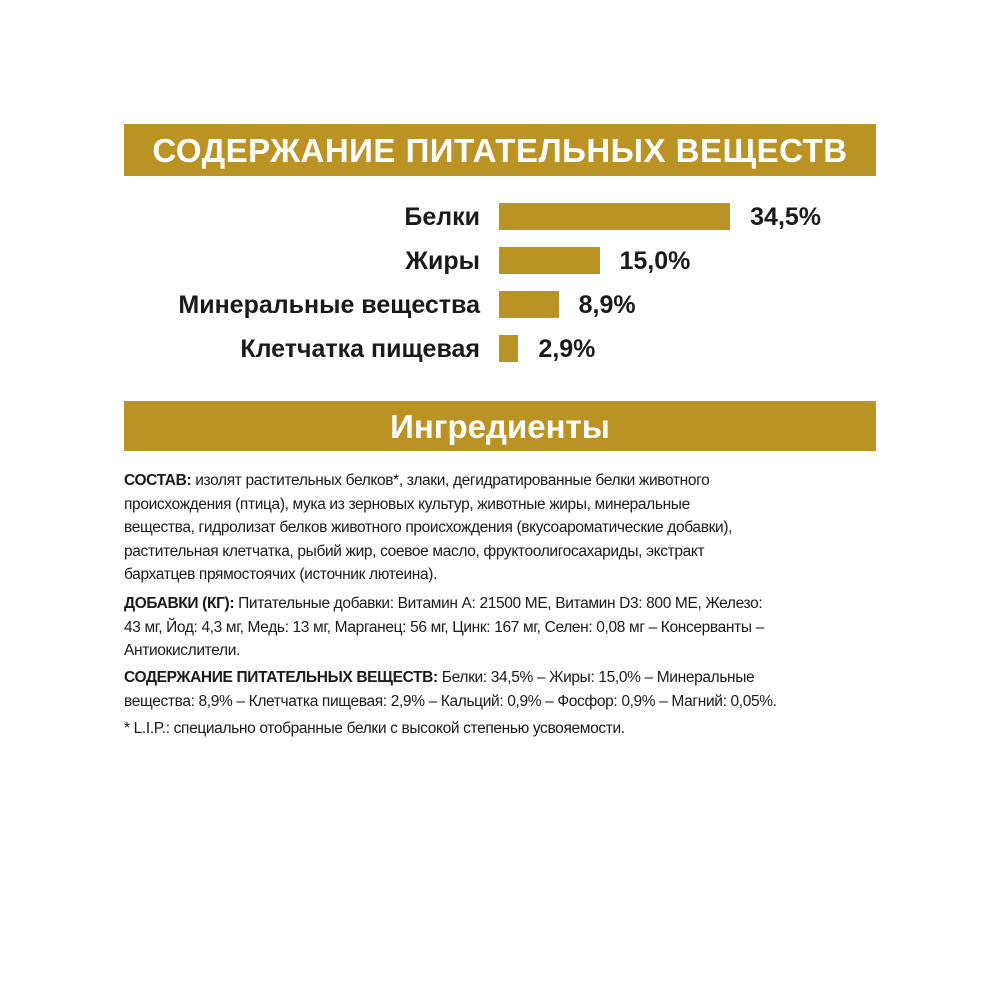 This screenshot has width=1000, height=1000. Describe the element at coordinates (549, 260) in the screenshot. I see `bar-fat` at that location.